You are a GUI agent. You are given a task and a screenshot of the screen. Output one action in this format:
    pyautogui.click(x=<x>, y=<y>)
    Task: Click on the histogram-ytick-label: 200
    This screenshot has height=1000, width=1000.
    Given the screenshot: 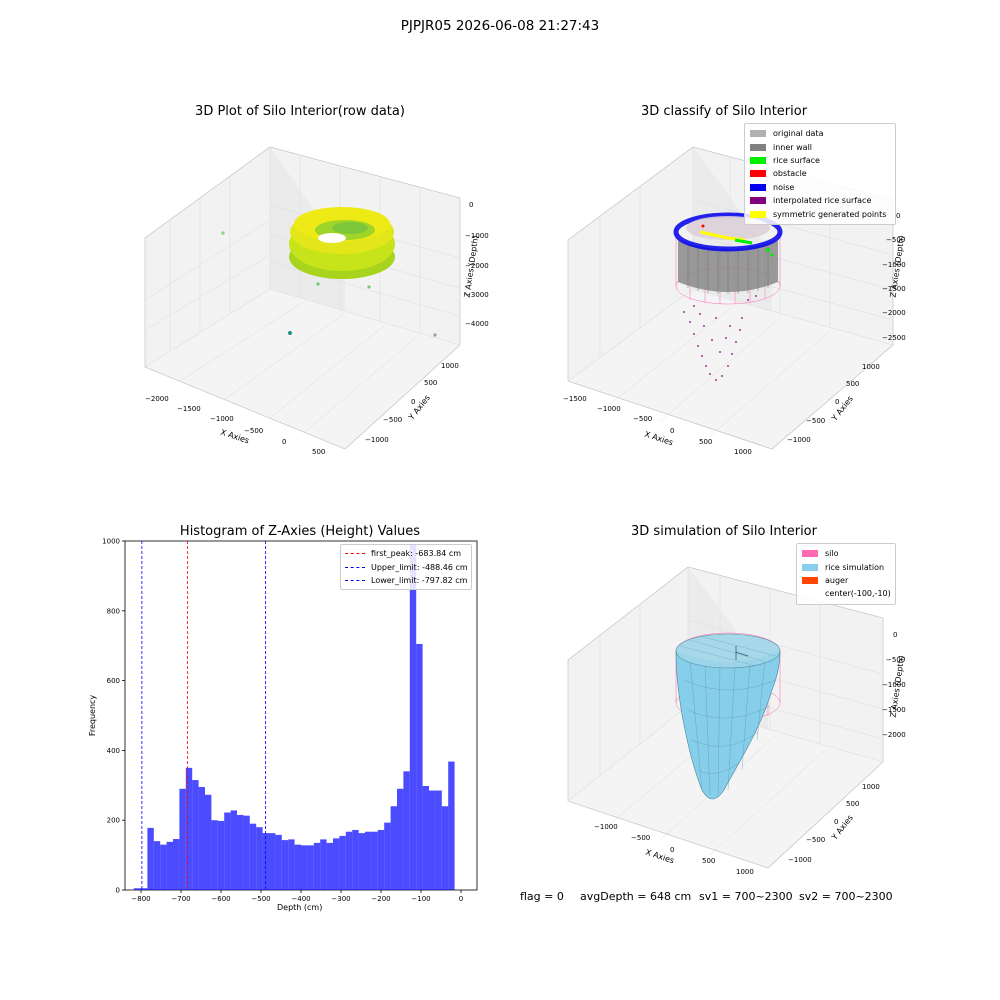 What is the action you would take?
    pyautogui.click(x=113, y=821)
    